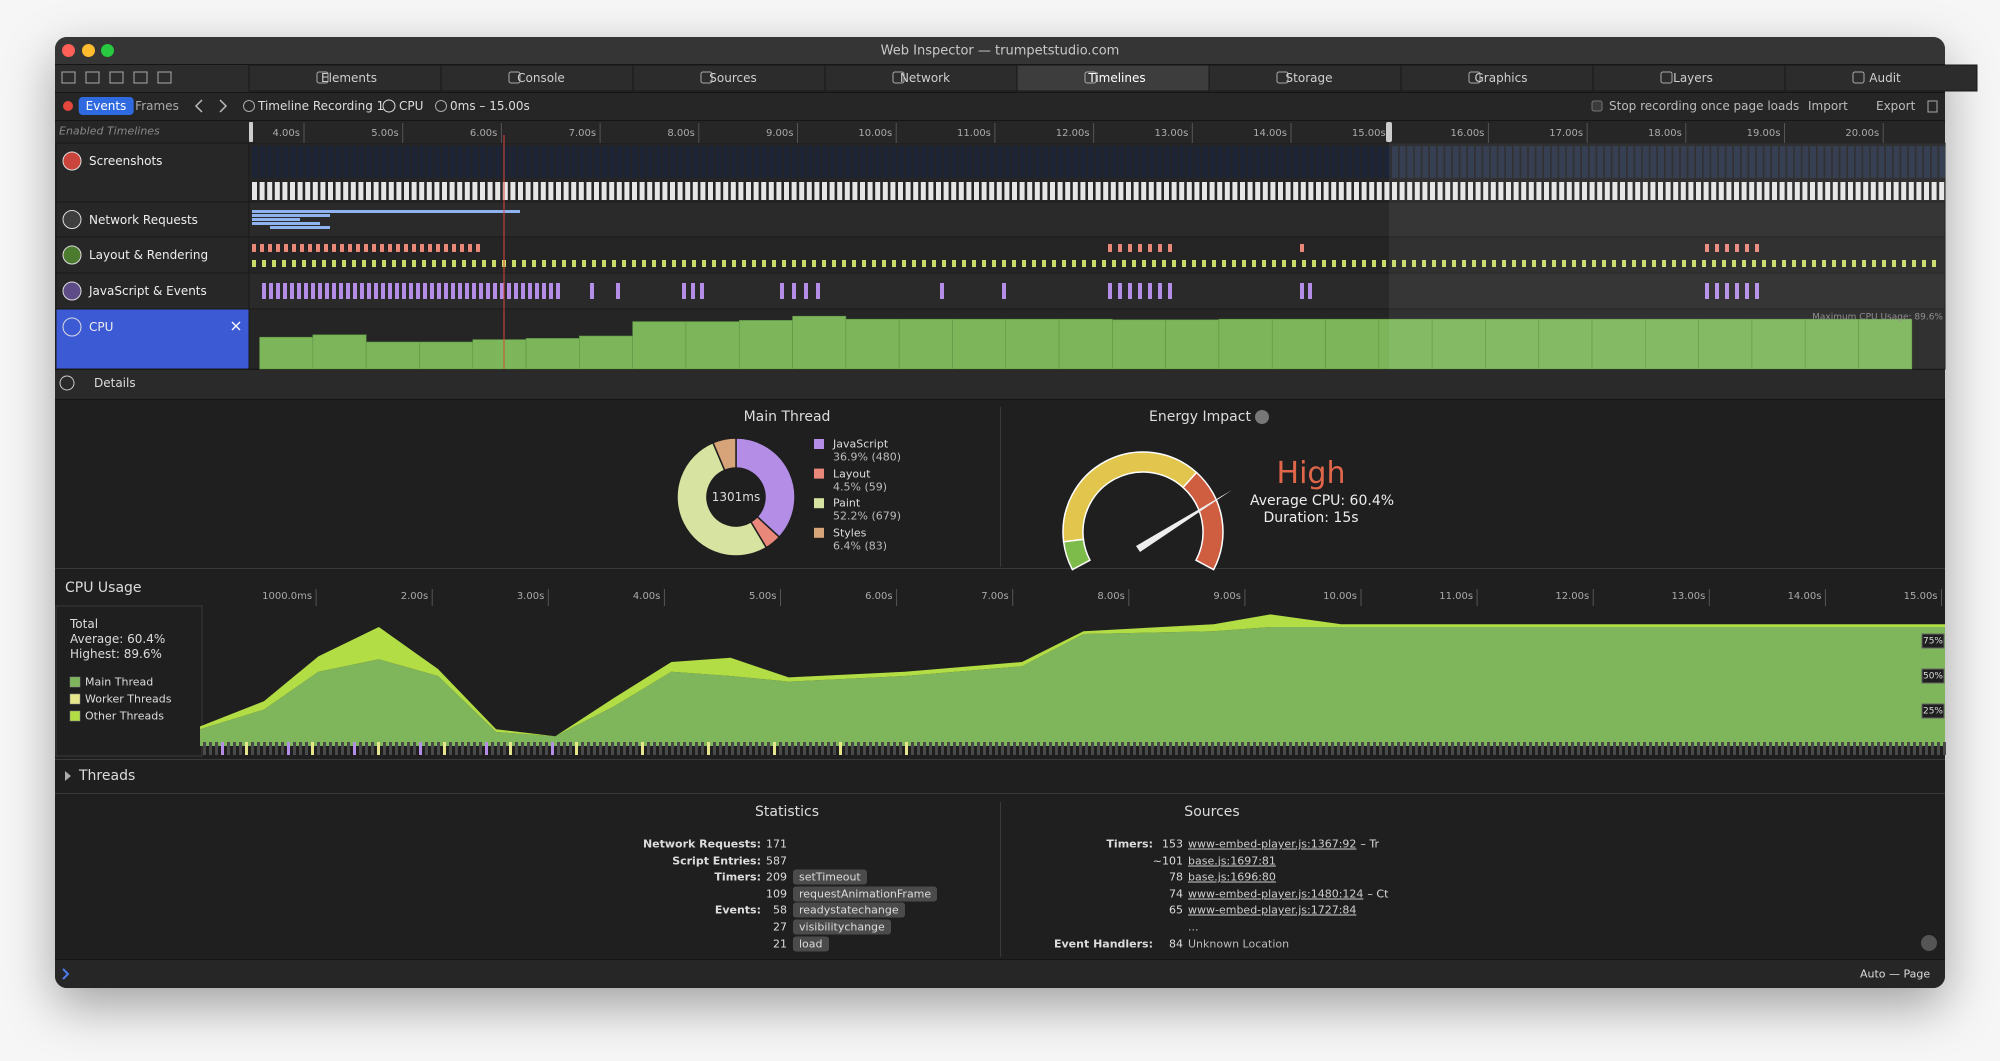 This screenshot has height=1061, width=2000. Describe the element at coordinates (830, 877) in the screenshot. I see `stat-tag: setTimeout` at that location.